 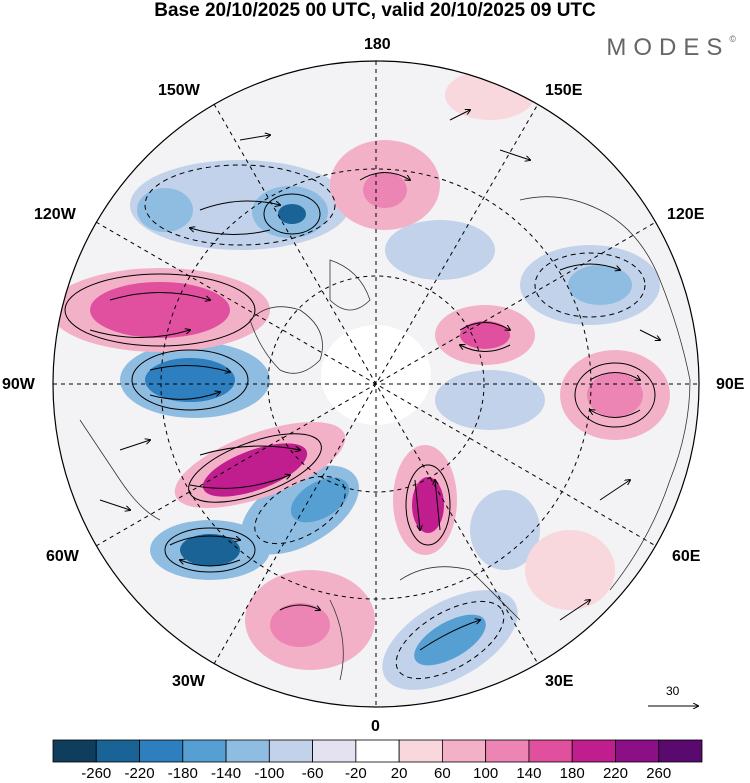 What do you see at coordinates (732, 39) in the screenshot?
I see `copyright-mark: ©` at bounding box center [732, 39].